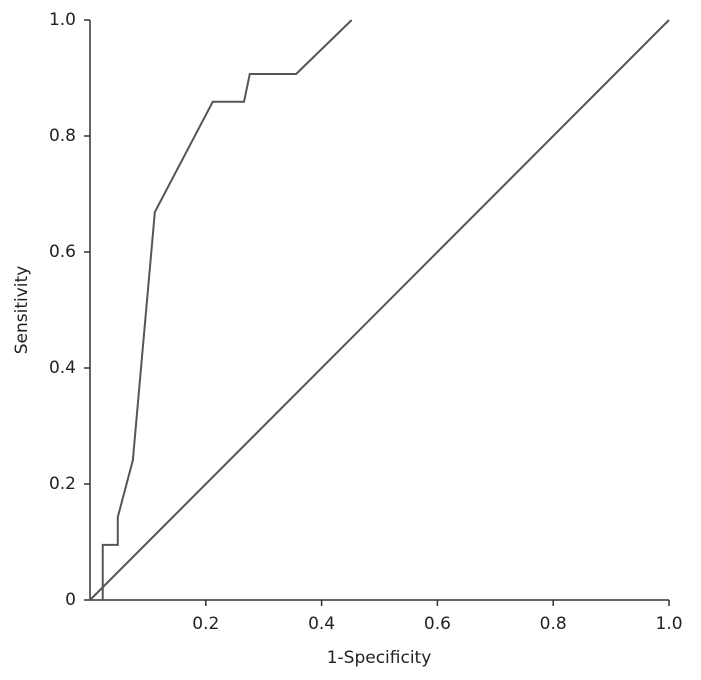  Describe the element at coordinates (62, 368) in the screenshot. I see `y-tick-label: 0.4` at that location.